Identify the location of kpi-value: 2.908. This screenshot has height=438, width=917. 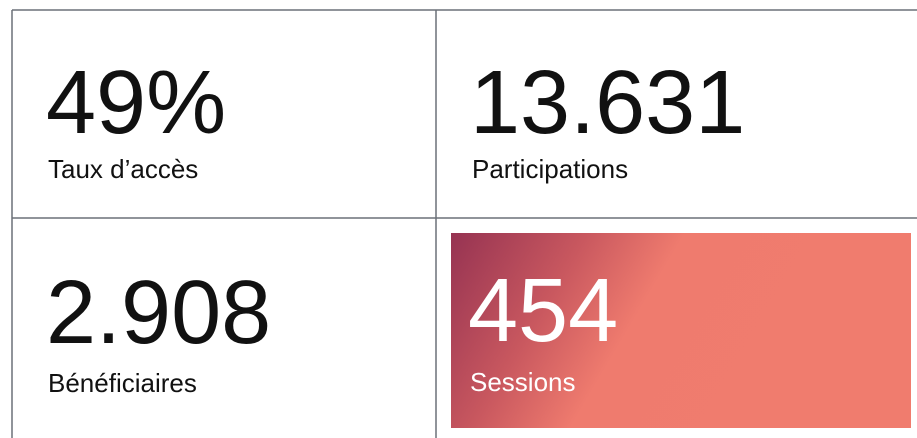
(158, 313).